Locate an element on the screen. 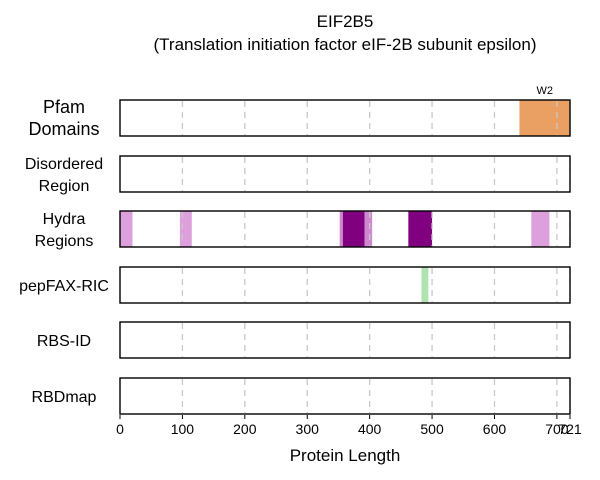  track-label: pepFAX-RIC is located at coordinates (64, 286).